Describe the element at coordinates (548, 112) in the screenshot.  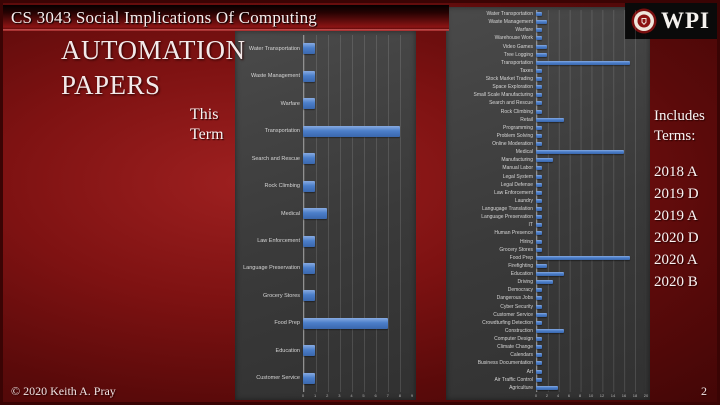
I see `chart-row: Rock Climbing` at that location.